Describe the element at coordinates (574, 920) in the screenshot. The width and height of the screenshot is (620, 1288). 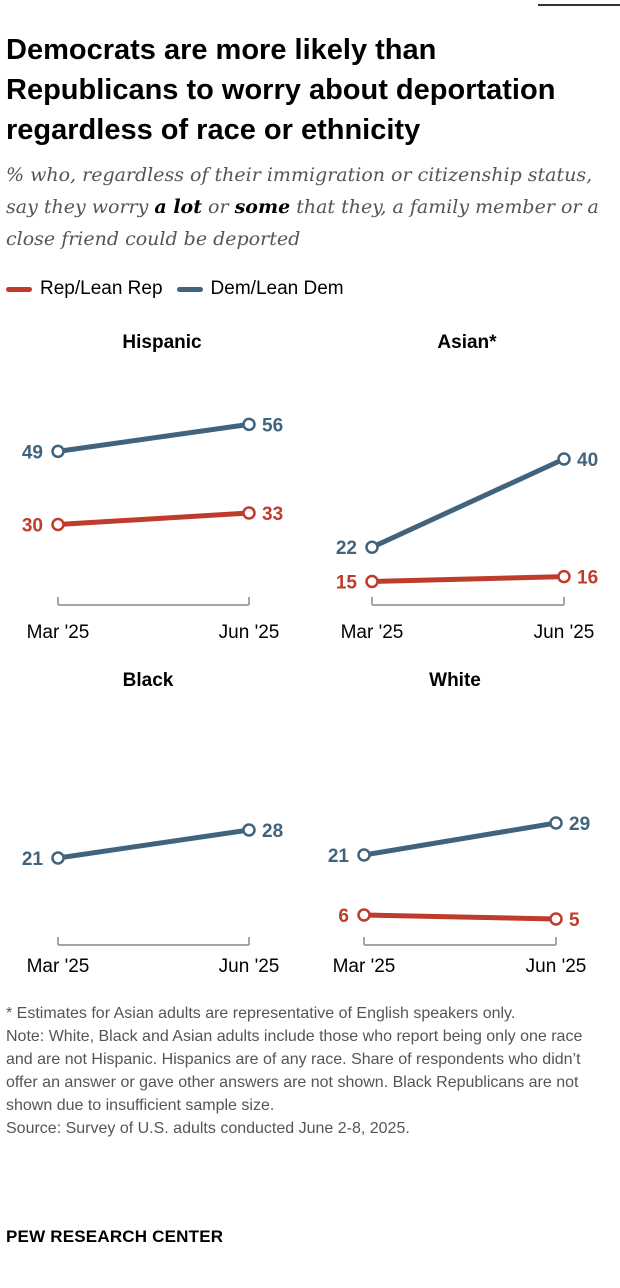
I see `data-label-white-rep-1: 5` at that location.